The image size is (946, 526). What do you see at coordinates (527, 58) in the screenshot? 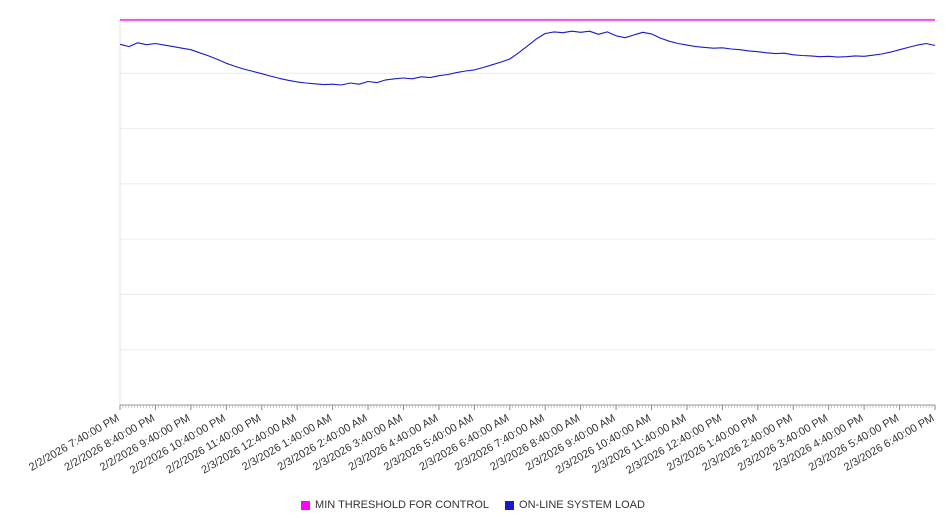
I see `system-load-line` at bounding box center [527, 58].